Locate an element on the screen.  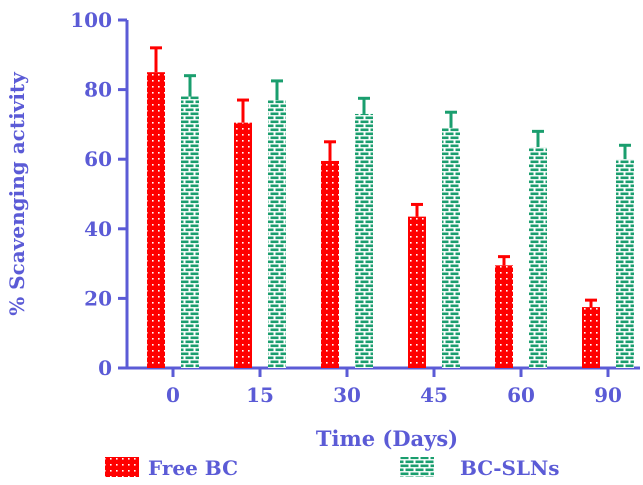
y-tick-label: 20 is located at coordinates (98, 298).